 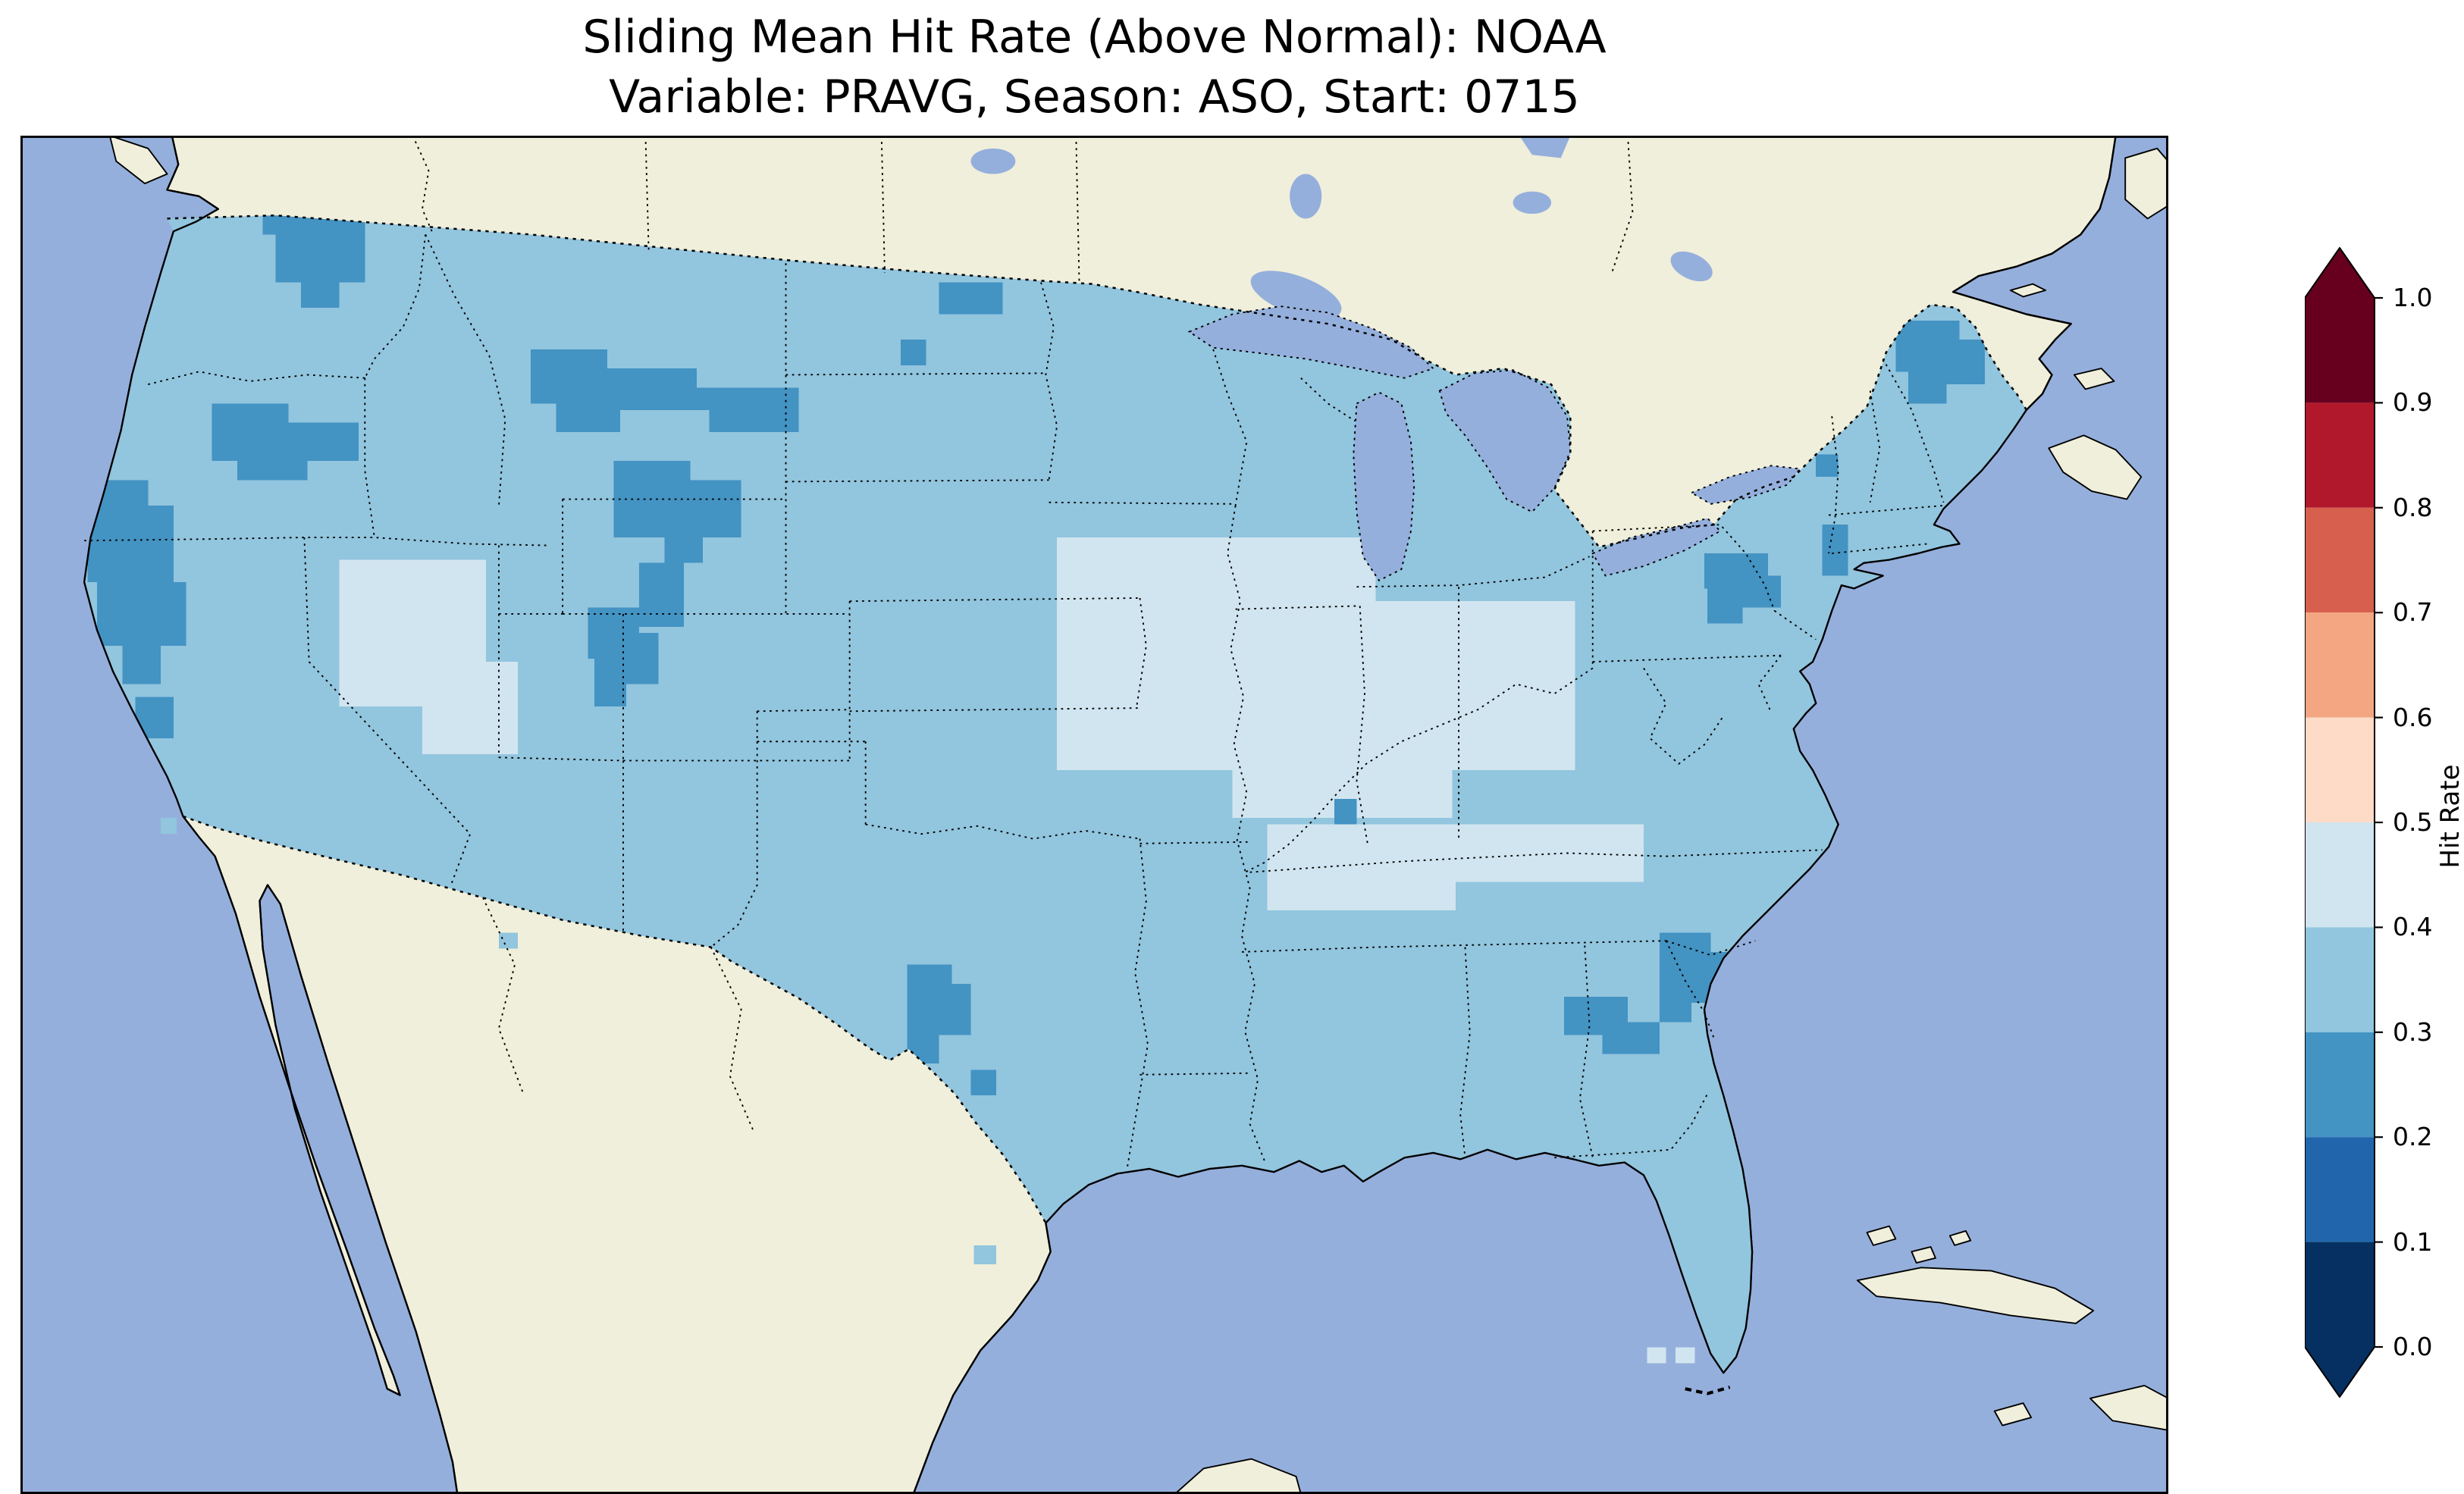 What do you see at coordinates (2413, 717) in the screenshot?
I see `colorbar-tick-label: 0.6` at bounding box center [2413, 717].